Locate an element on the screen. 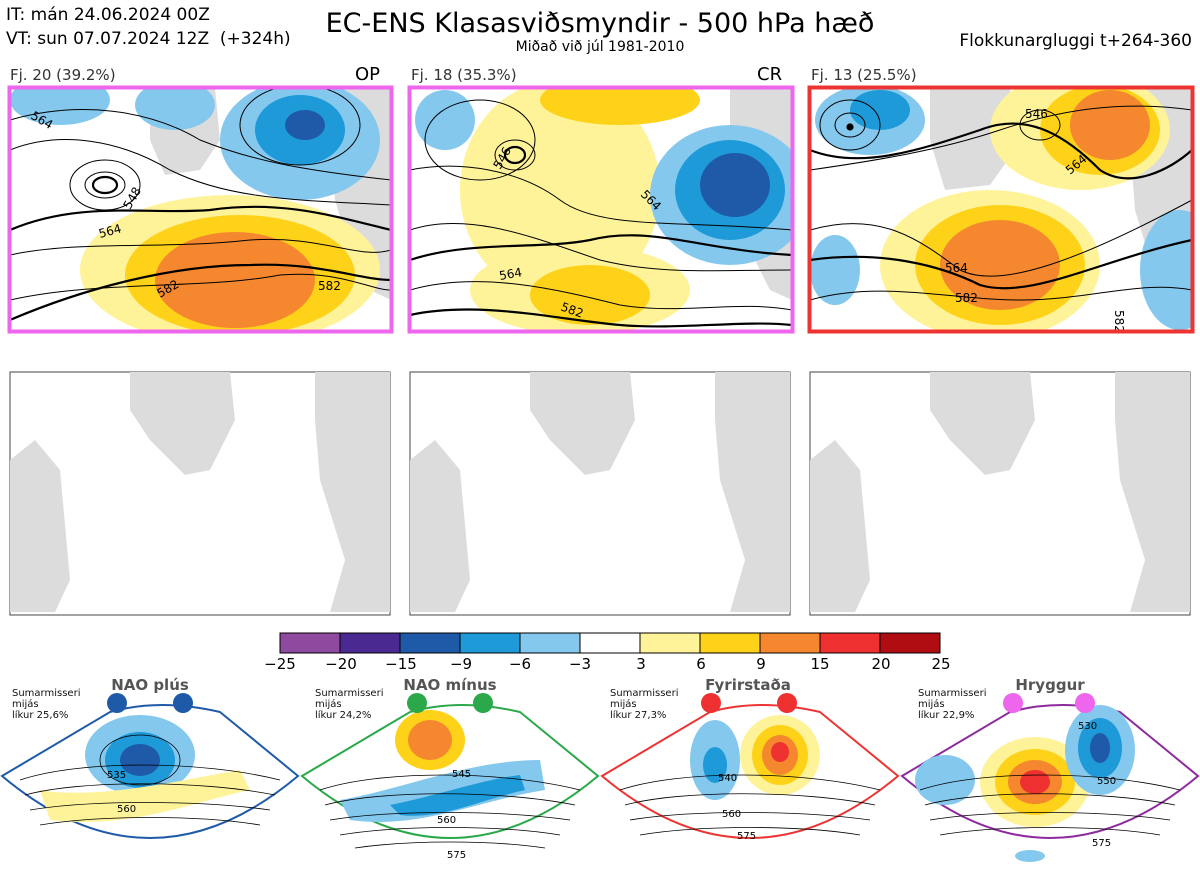 The height and width of the screenshot is (871, 1200). panel-2-tag: CR is located at coordinates (770, 74).